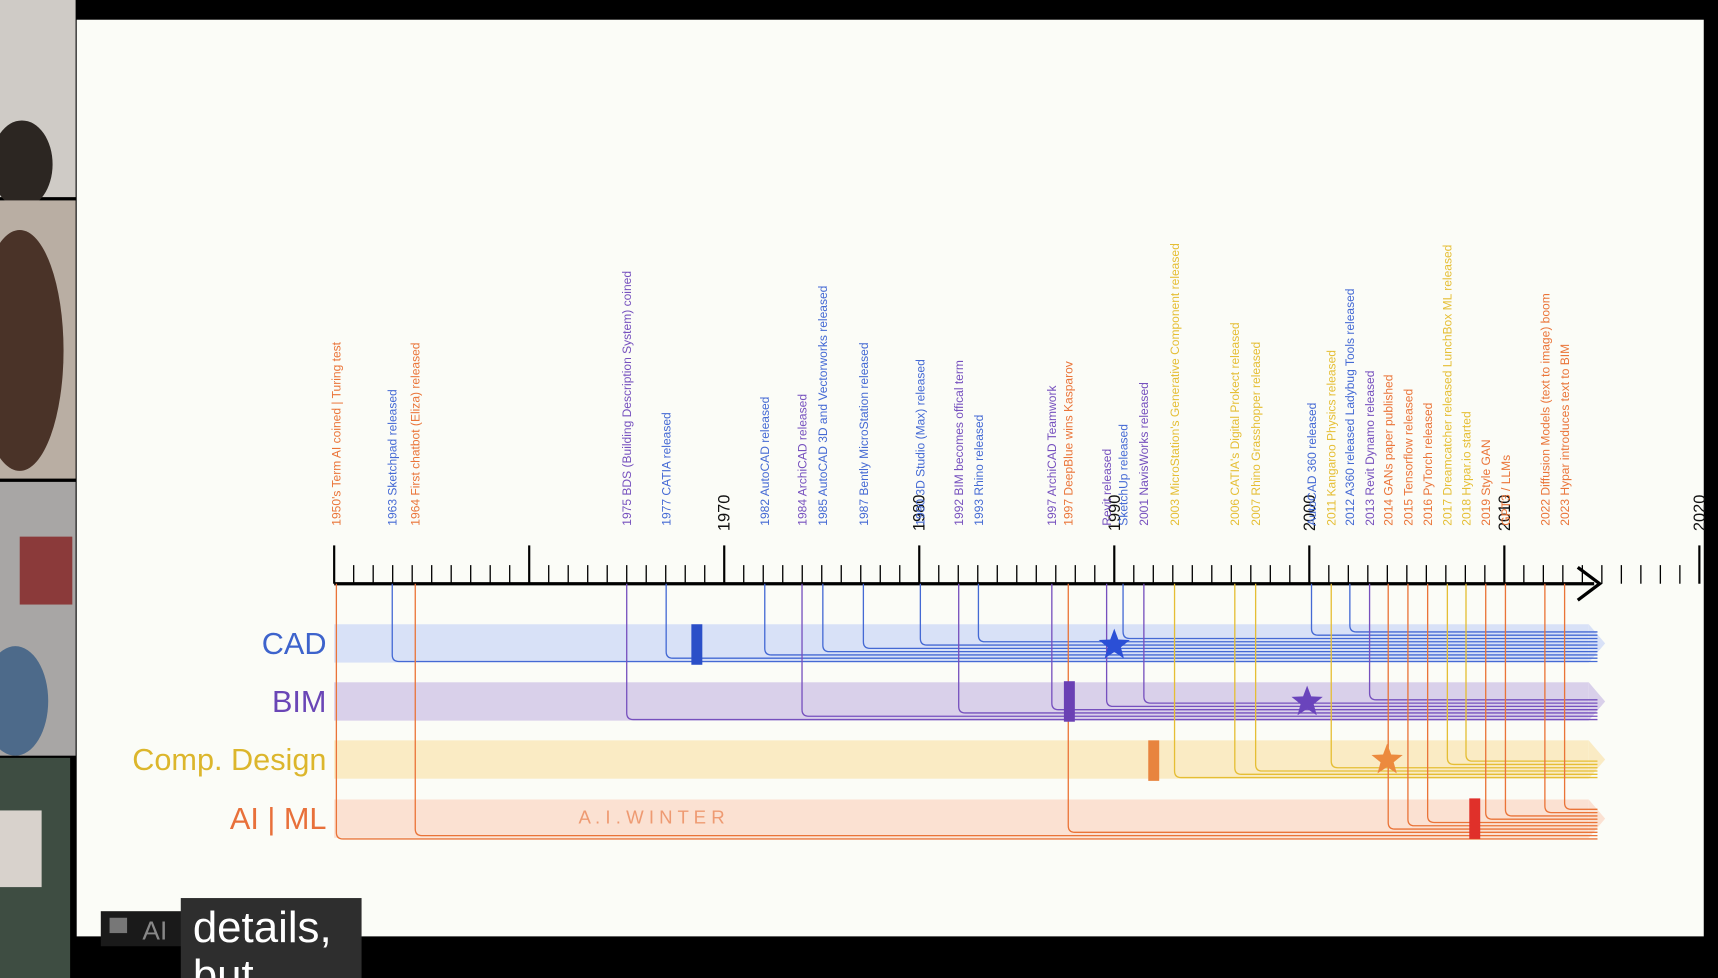  I want to click on event-label: Revit released, so click(1107, 487).